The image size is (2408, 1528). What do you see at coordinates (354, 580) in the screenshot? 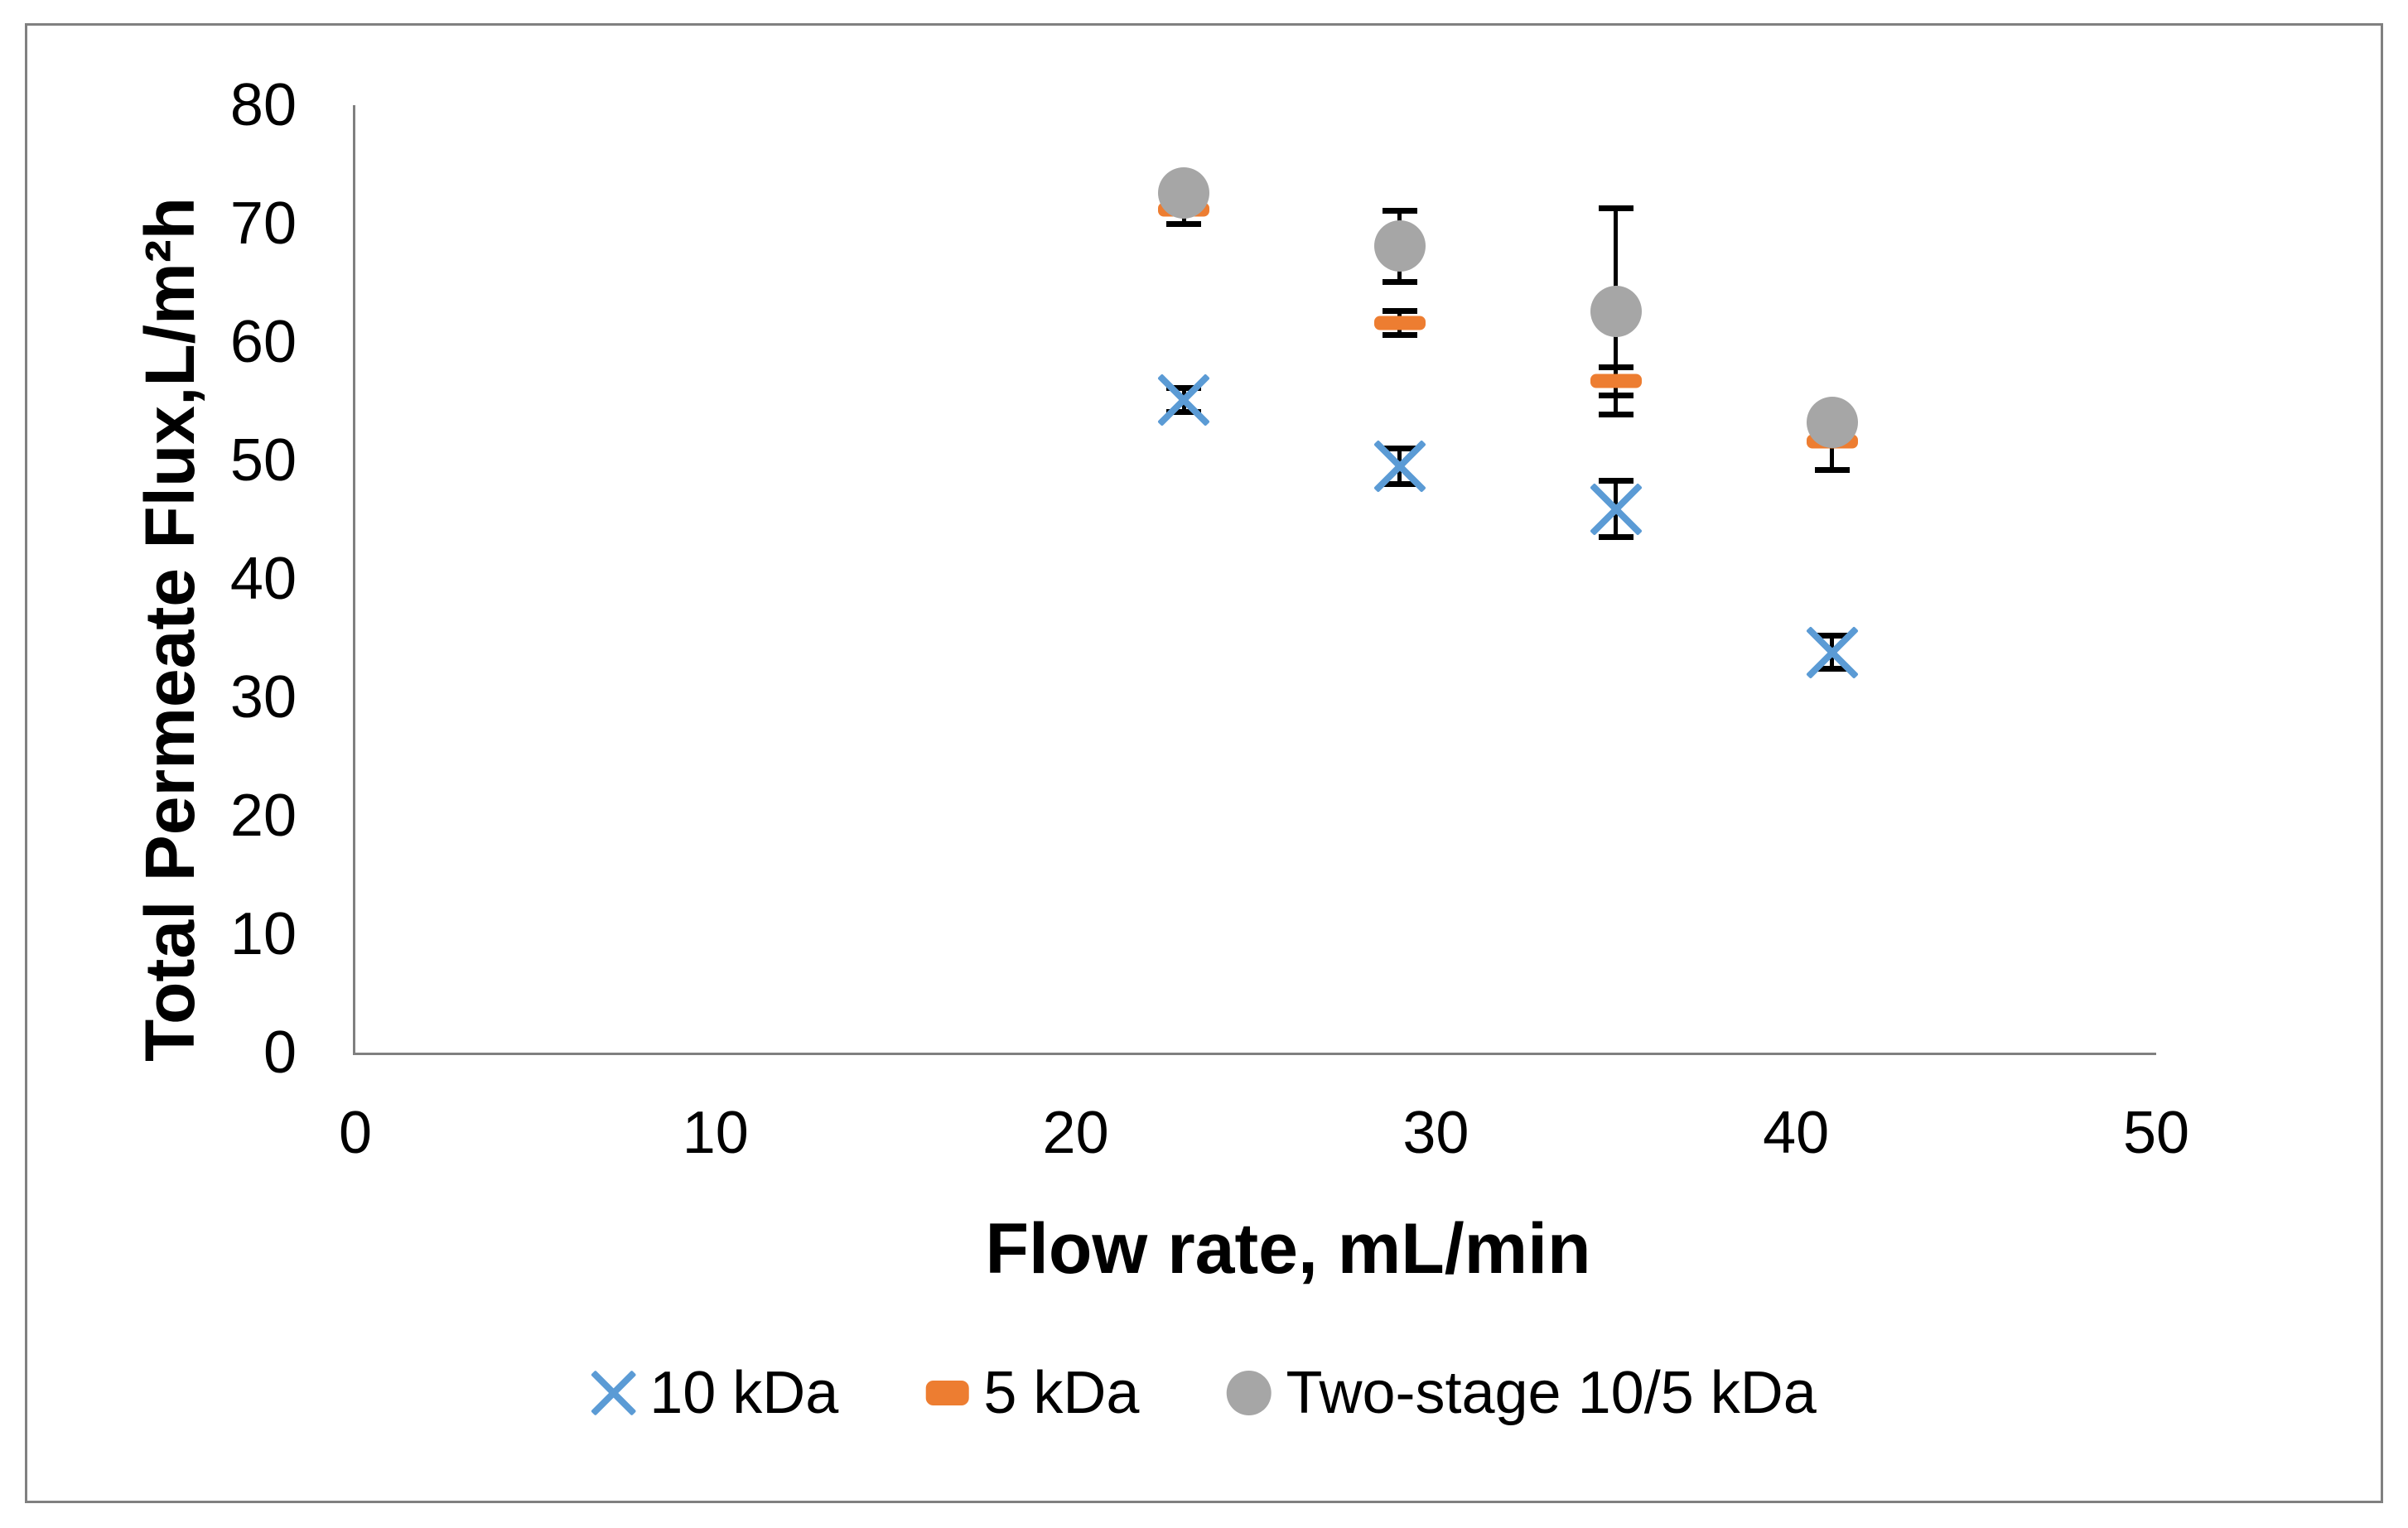
I see `y-axis-line` at bounding box center [354, 580].